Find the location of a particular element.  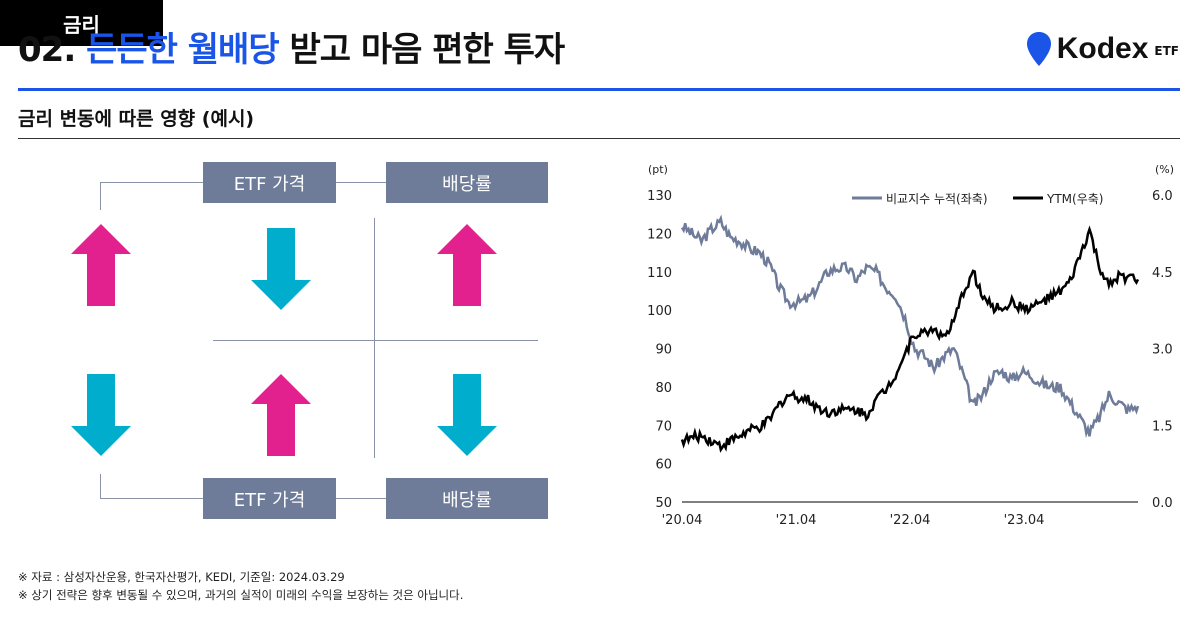

y-left-tick-label: 110 is located at coordinates (659, 273).